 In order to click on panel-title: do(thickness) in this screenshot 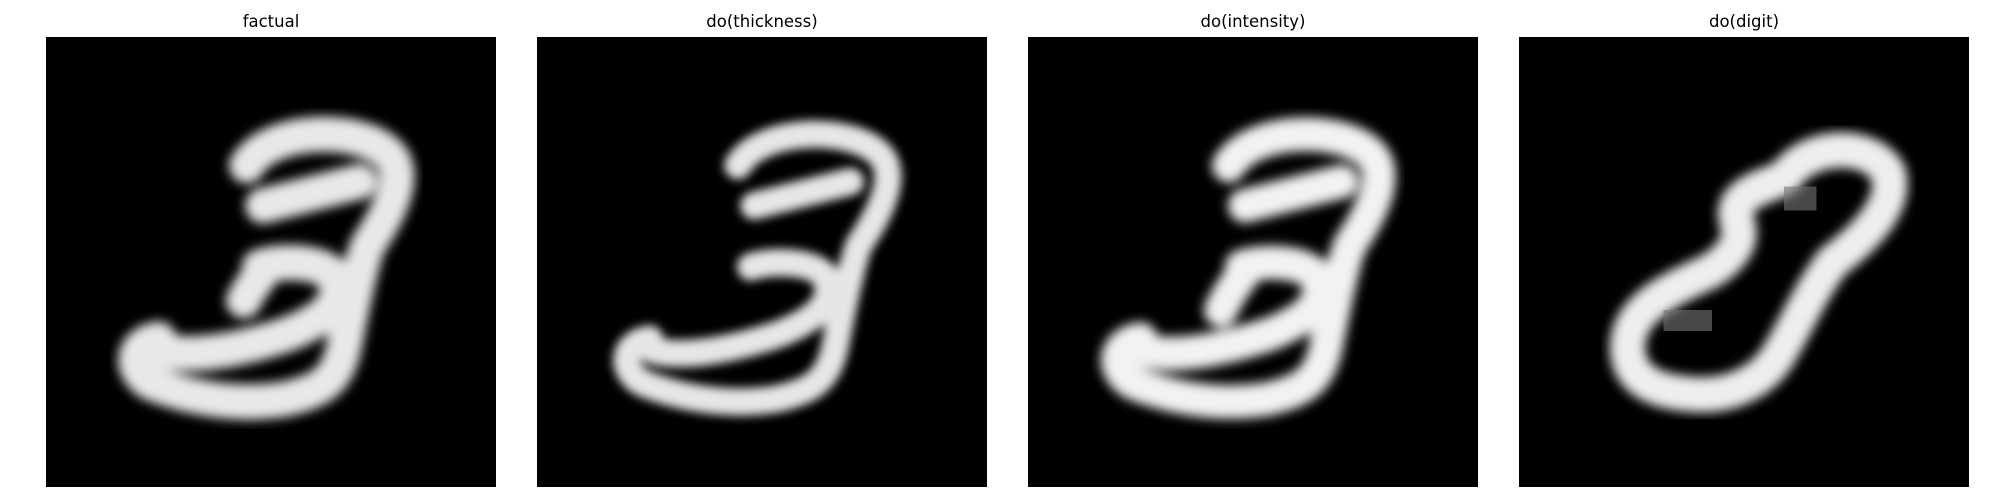, I will do `click(762, 21)`.